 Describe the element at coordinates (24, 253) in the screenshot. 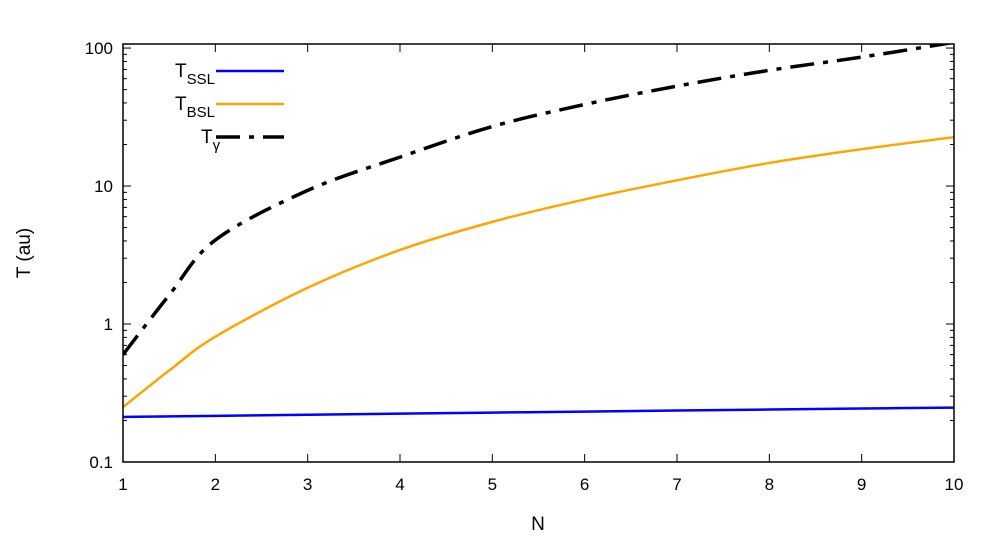

I see `y-axis-label: T (au)` at that location.